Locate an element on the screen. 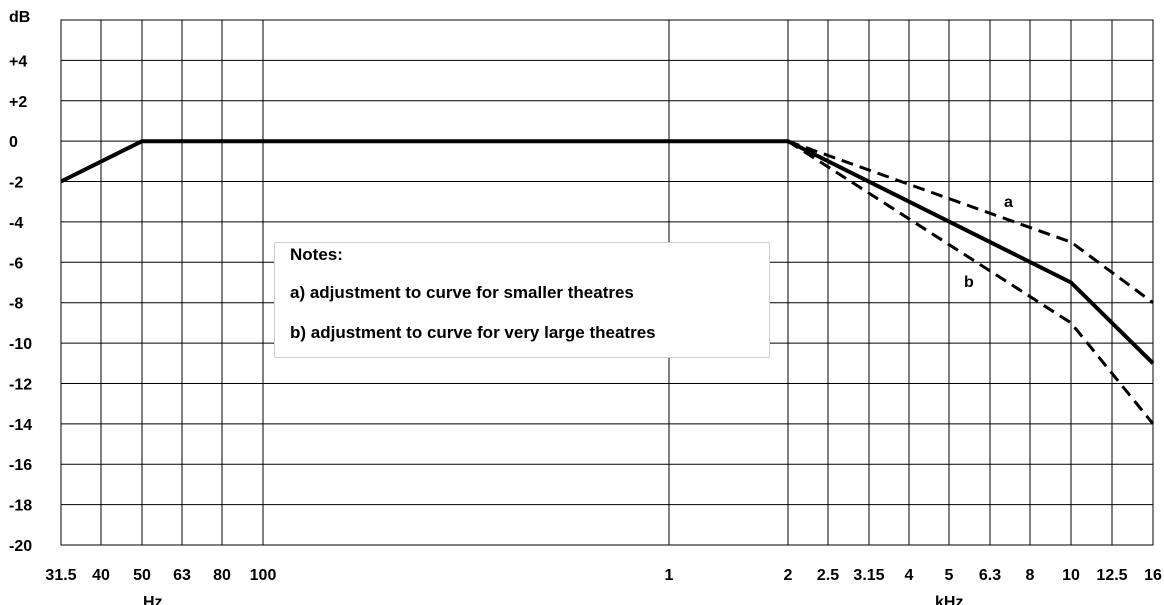 The width and height of the screenshot is (1164, 605). y-axis-label: dB is located at coordinates (19, 17).